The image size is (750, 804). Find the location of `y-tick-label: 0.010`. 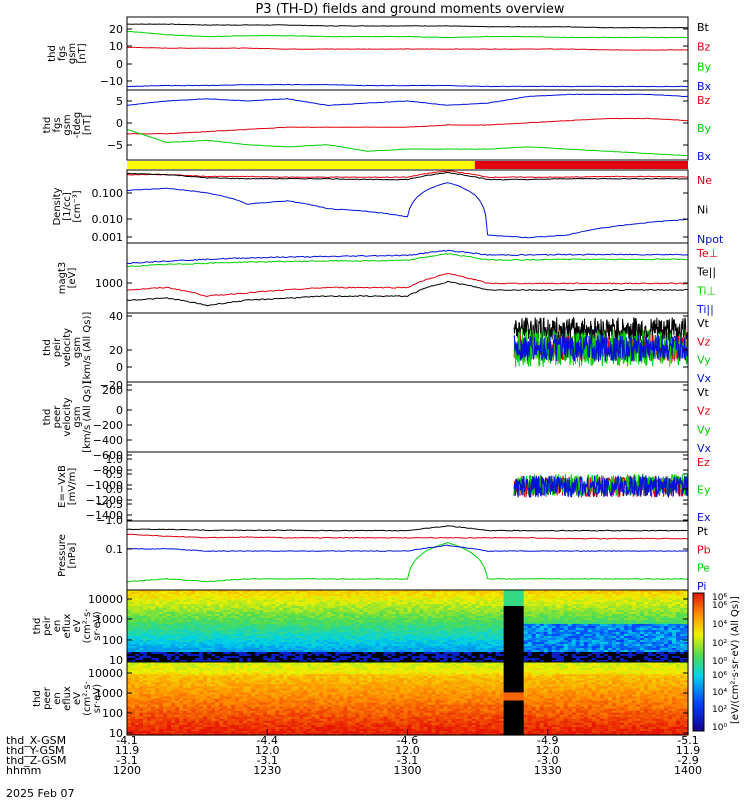

y-tick-label: 0.010 is located at coordinates (108, 219).